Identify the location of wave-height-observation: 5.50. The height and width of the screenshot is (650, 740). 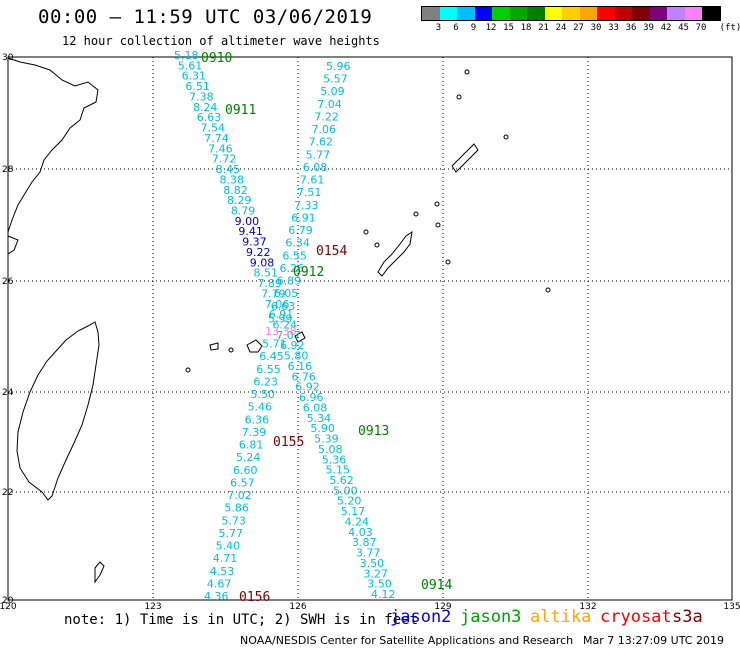
(262, 394).